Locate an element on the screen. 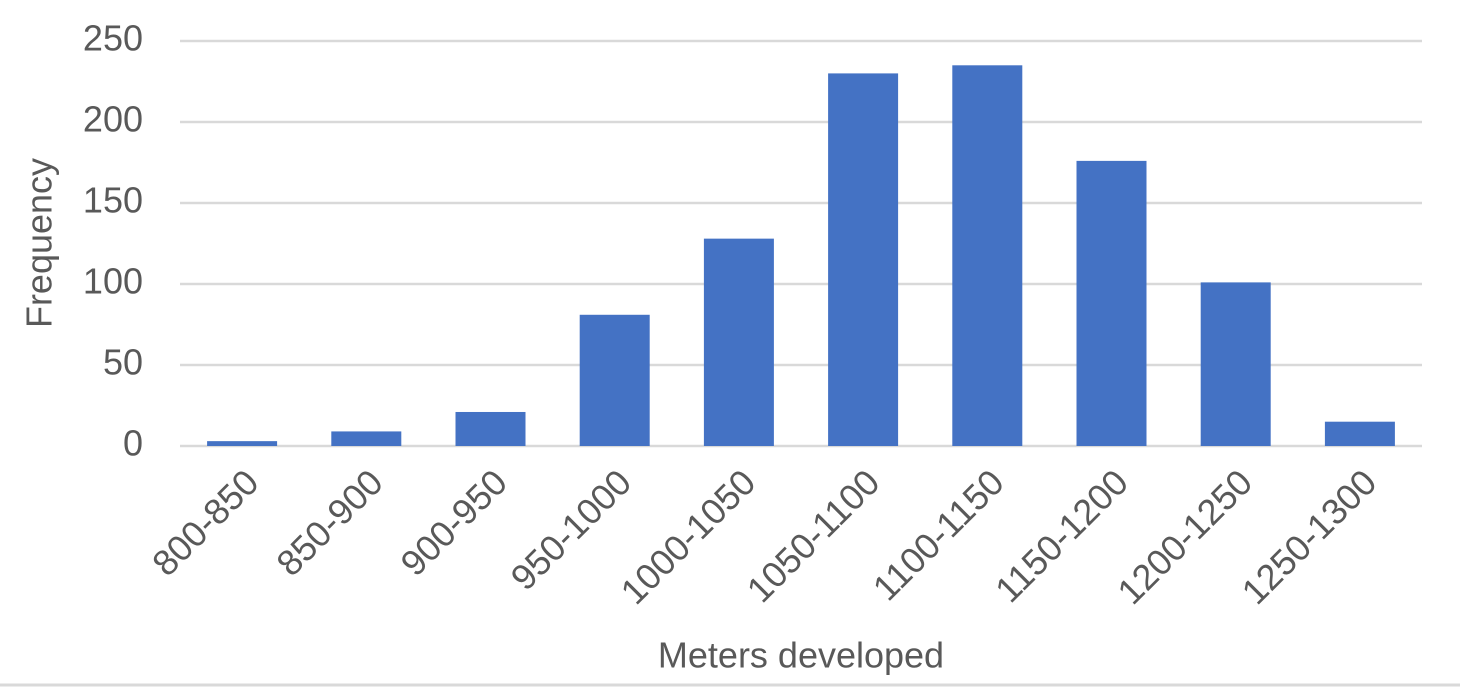 Image resolution: width=1460 pixels, height=687 pixels. y-tick-label: 100 is located at coordinates (113, 281).